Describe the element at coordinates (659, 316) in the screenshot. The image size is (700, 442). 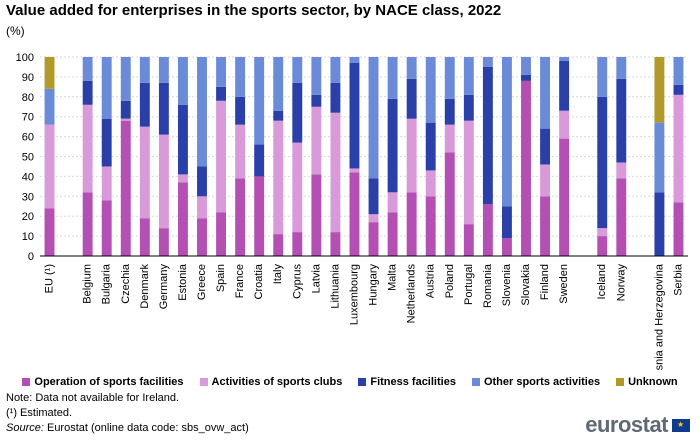
I see `x-tick-label: Bosnia and Herzegovina` at that location.